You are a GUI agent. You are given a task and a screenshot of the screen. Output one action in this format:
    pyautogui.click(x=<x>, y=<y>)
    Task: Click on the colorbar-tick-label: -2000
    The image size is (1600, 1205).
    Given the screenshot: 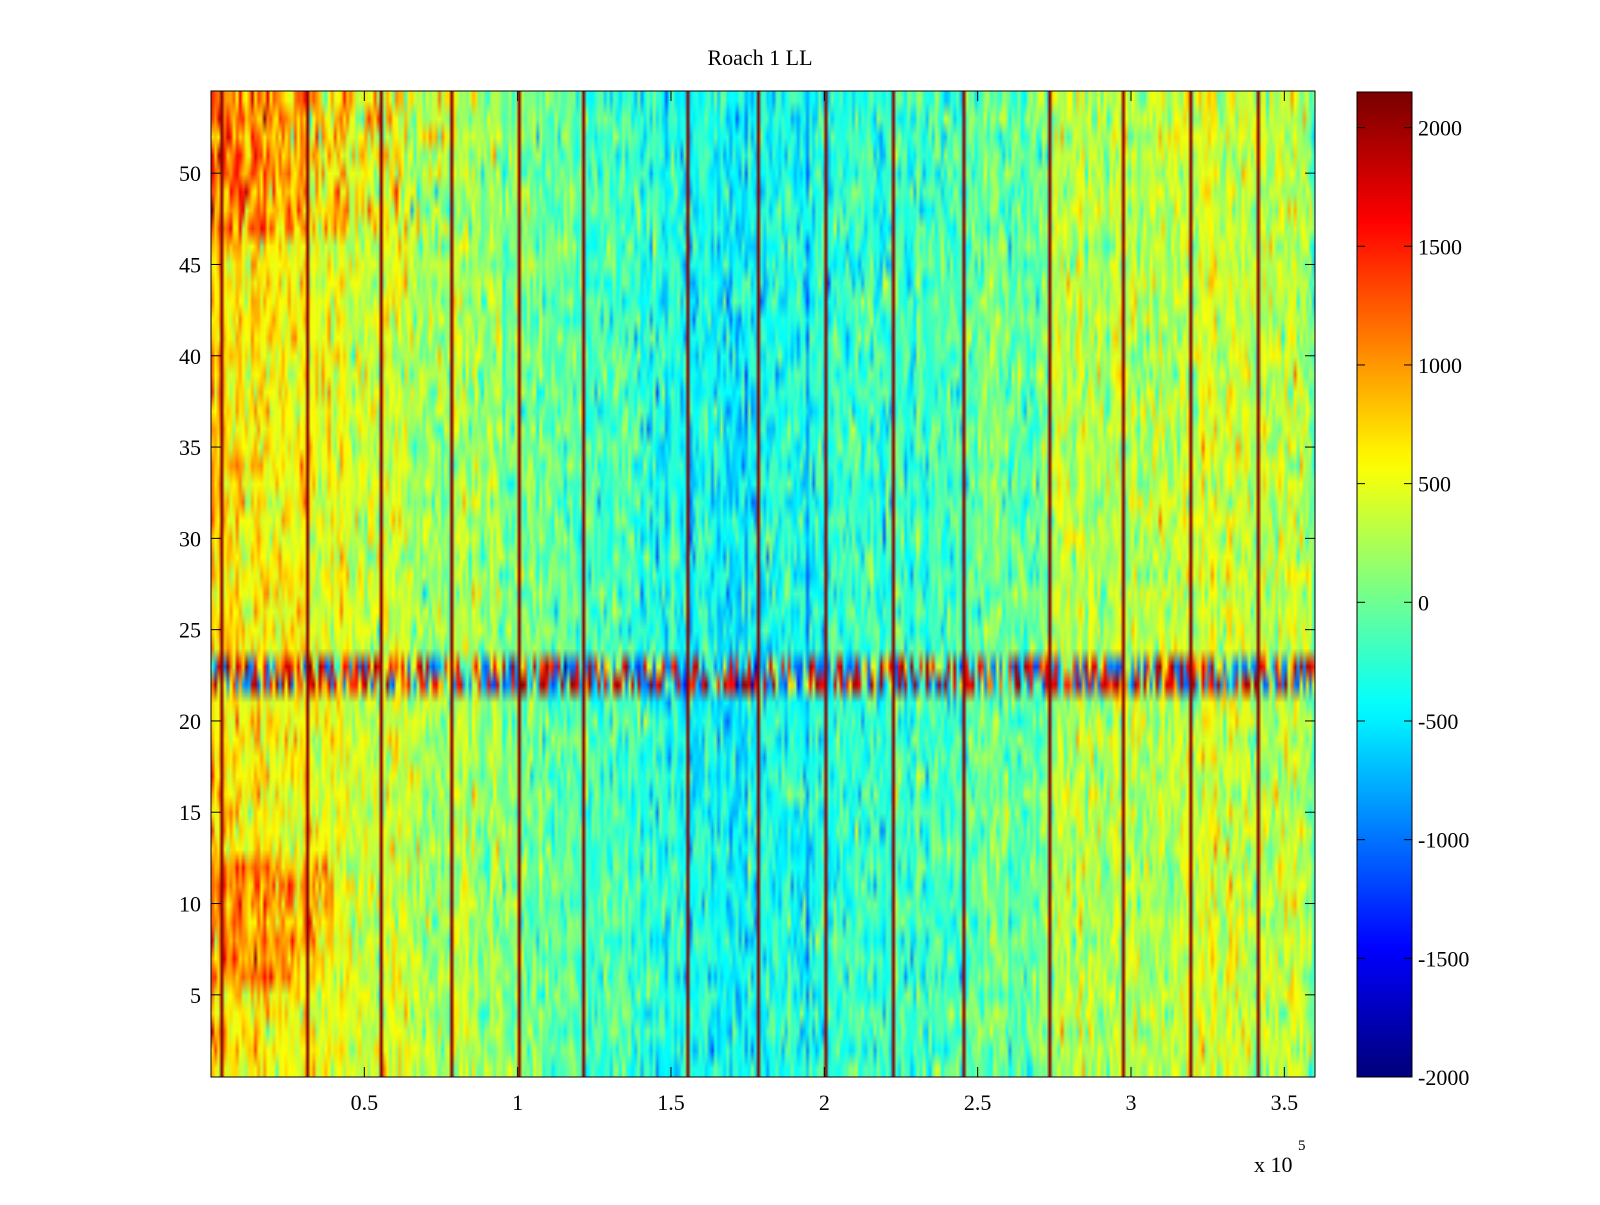 What is the action you would take?
    pyautogui.click(x=1443, y=1077)
    